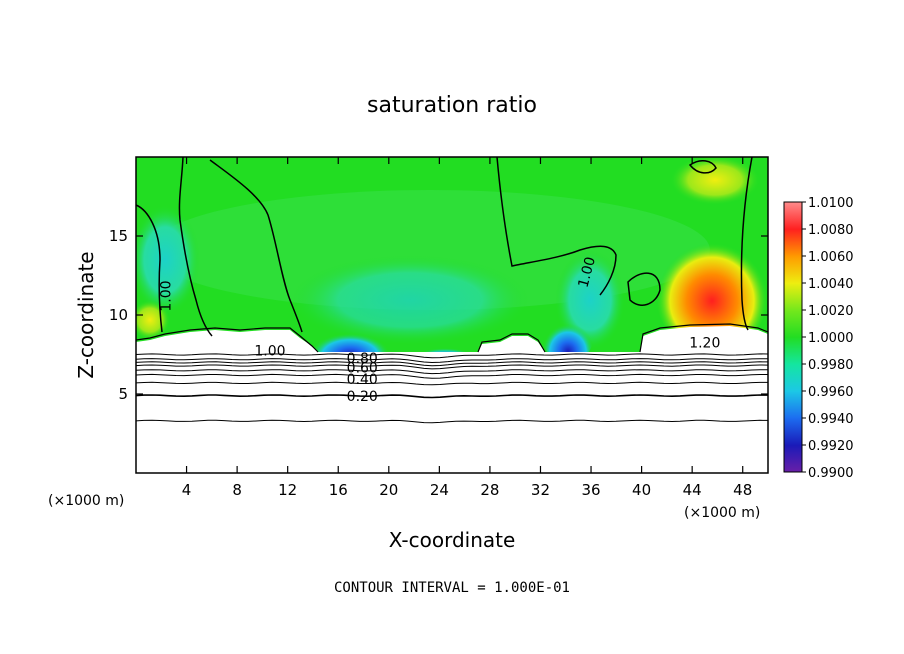 The width and height of the screenshot is (904, 654). Describe the element at coordinates (388, 490) in the screenshot. I see `x-tick-label: 20` at that location.